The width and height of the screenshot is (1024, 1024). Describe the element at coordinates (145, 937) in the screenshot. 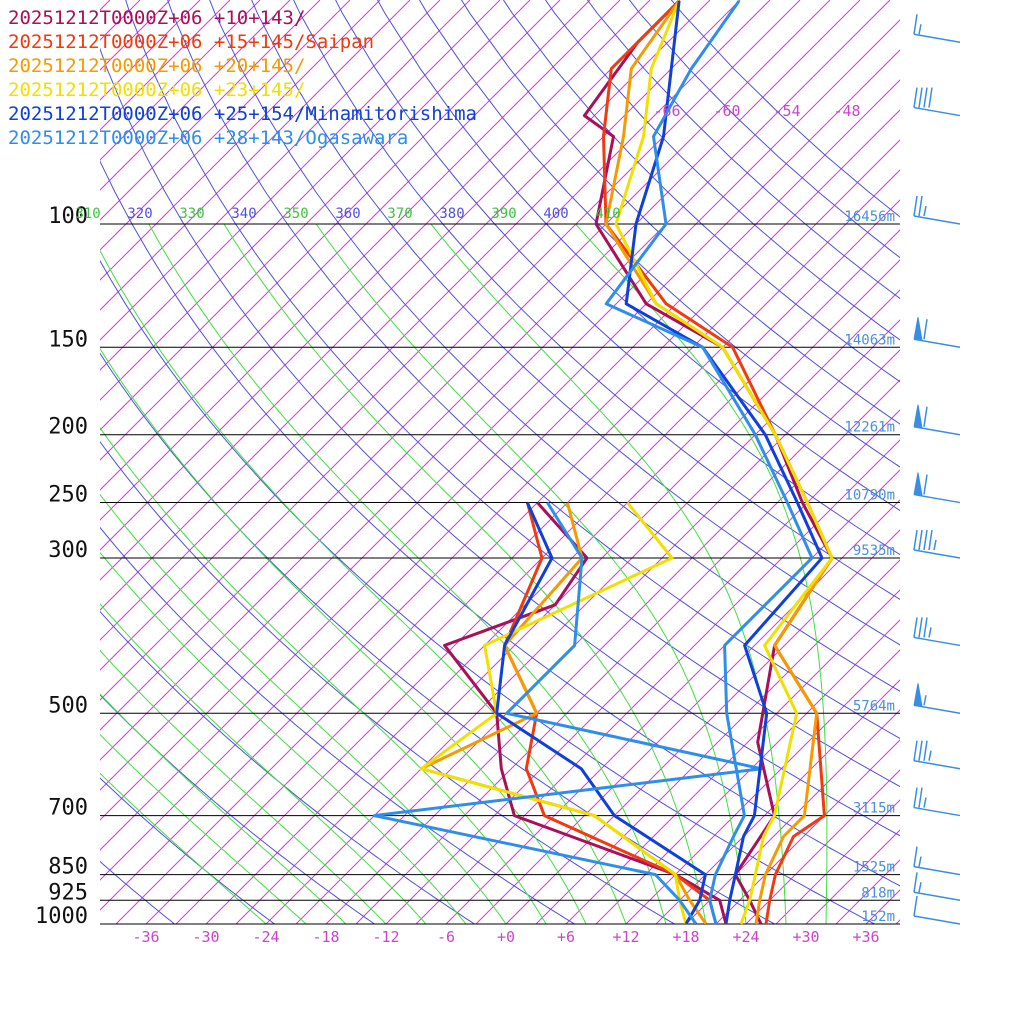

I see `temperature-tick-label: -36` at that location.